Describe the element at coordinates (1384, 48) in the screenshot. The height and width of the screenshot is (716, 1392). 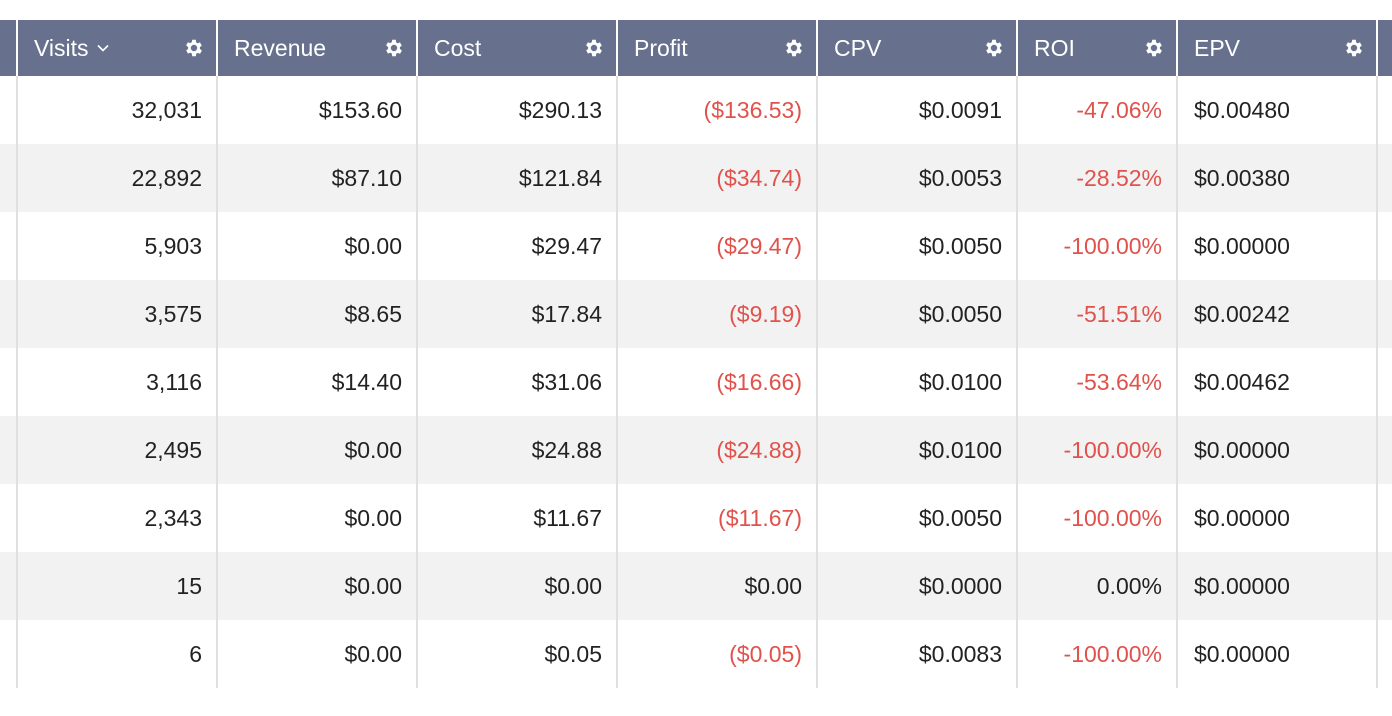
I see `column-header-overflow` at that location.